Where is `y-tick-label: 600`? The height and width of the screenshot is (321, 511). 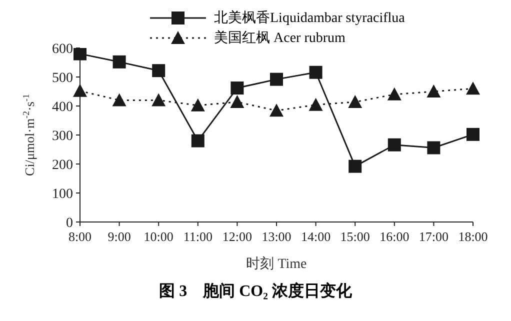 y-tick-label: 600 is located at coordinates (62, 49).